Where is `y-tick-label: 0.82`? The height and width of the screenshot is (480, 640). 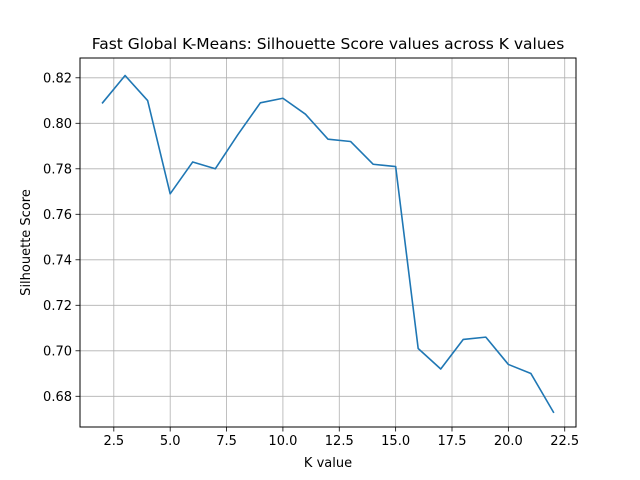 y-tick-label: 0.82 is located at coordinates (57, 78).